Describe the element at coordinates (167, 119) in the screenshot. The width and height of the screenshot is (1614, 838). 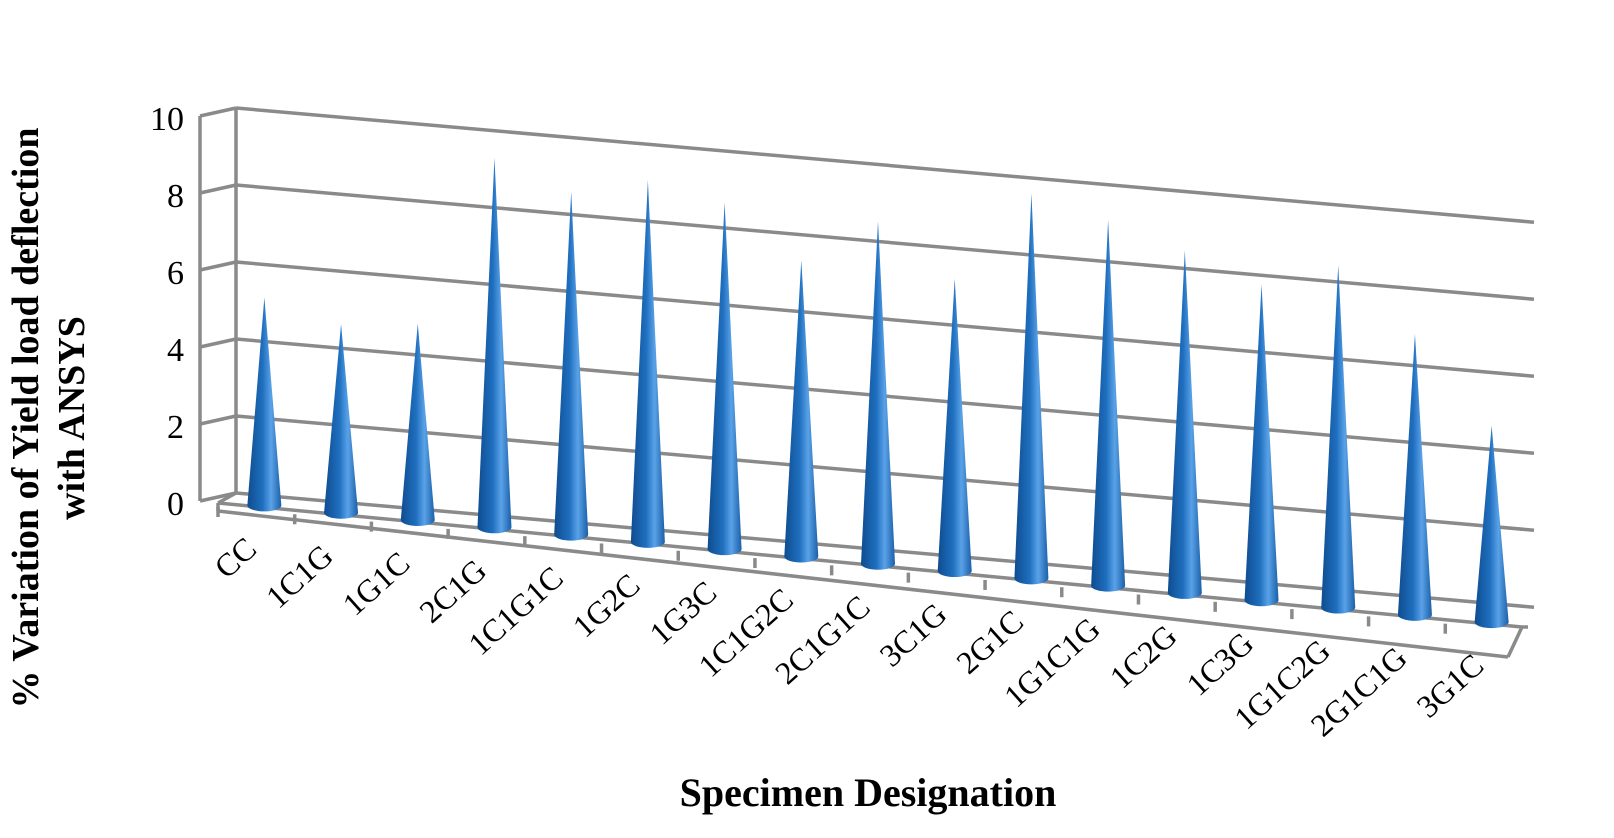
I see `y-tick-label: 10` at that location.